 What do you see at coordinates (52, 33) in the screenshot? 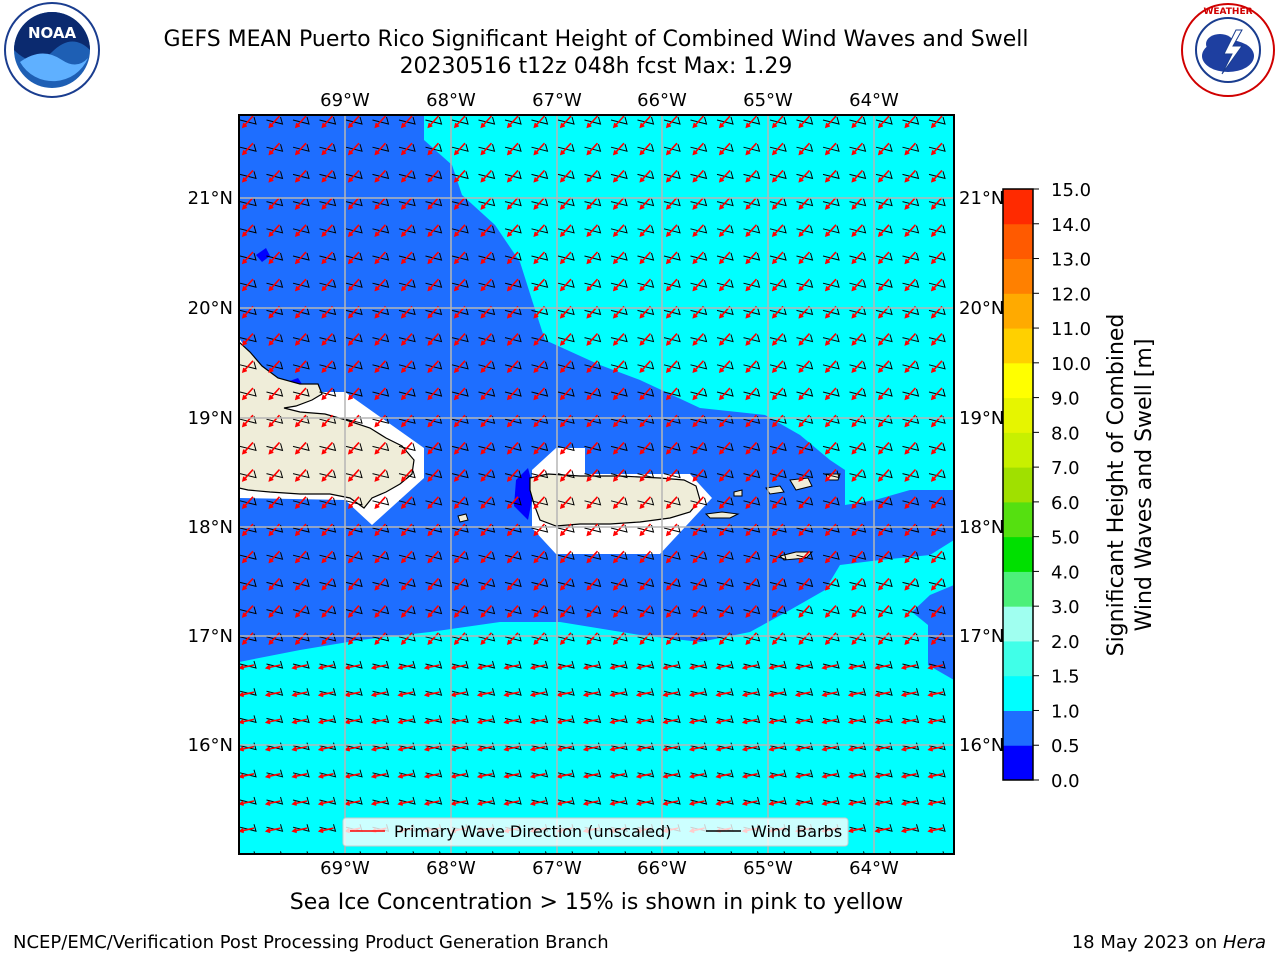
I see `noaa-logo-text: NOAA` at bounding box center [52, 33].